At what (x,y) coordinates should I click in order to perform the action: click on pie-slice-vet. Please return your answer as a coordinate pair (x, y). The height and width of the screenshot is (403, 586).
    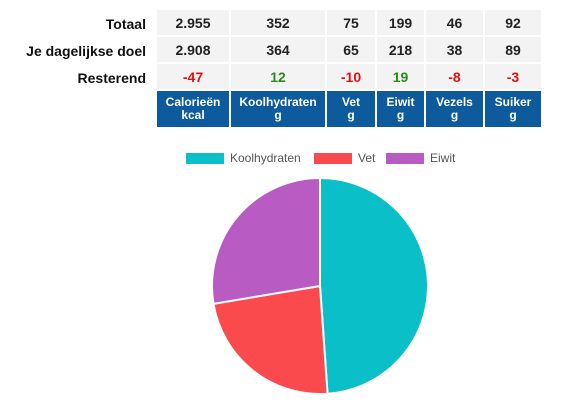
    Looking at the image, I should click on (270, 339).